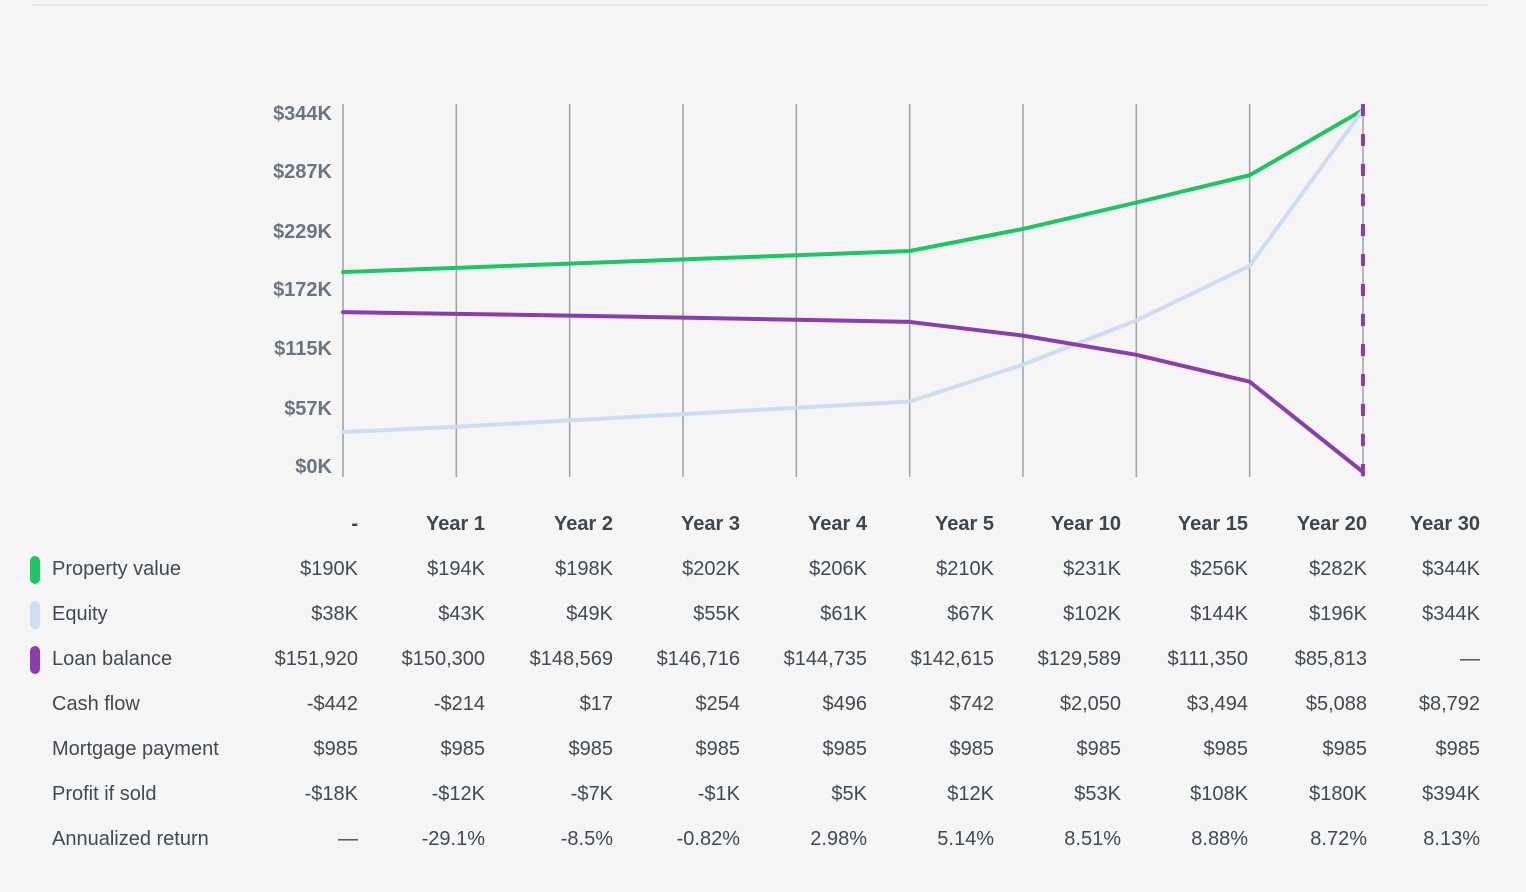 The image size is (1526, 892). I want to click on series-line-property-value, so click(853, 191).